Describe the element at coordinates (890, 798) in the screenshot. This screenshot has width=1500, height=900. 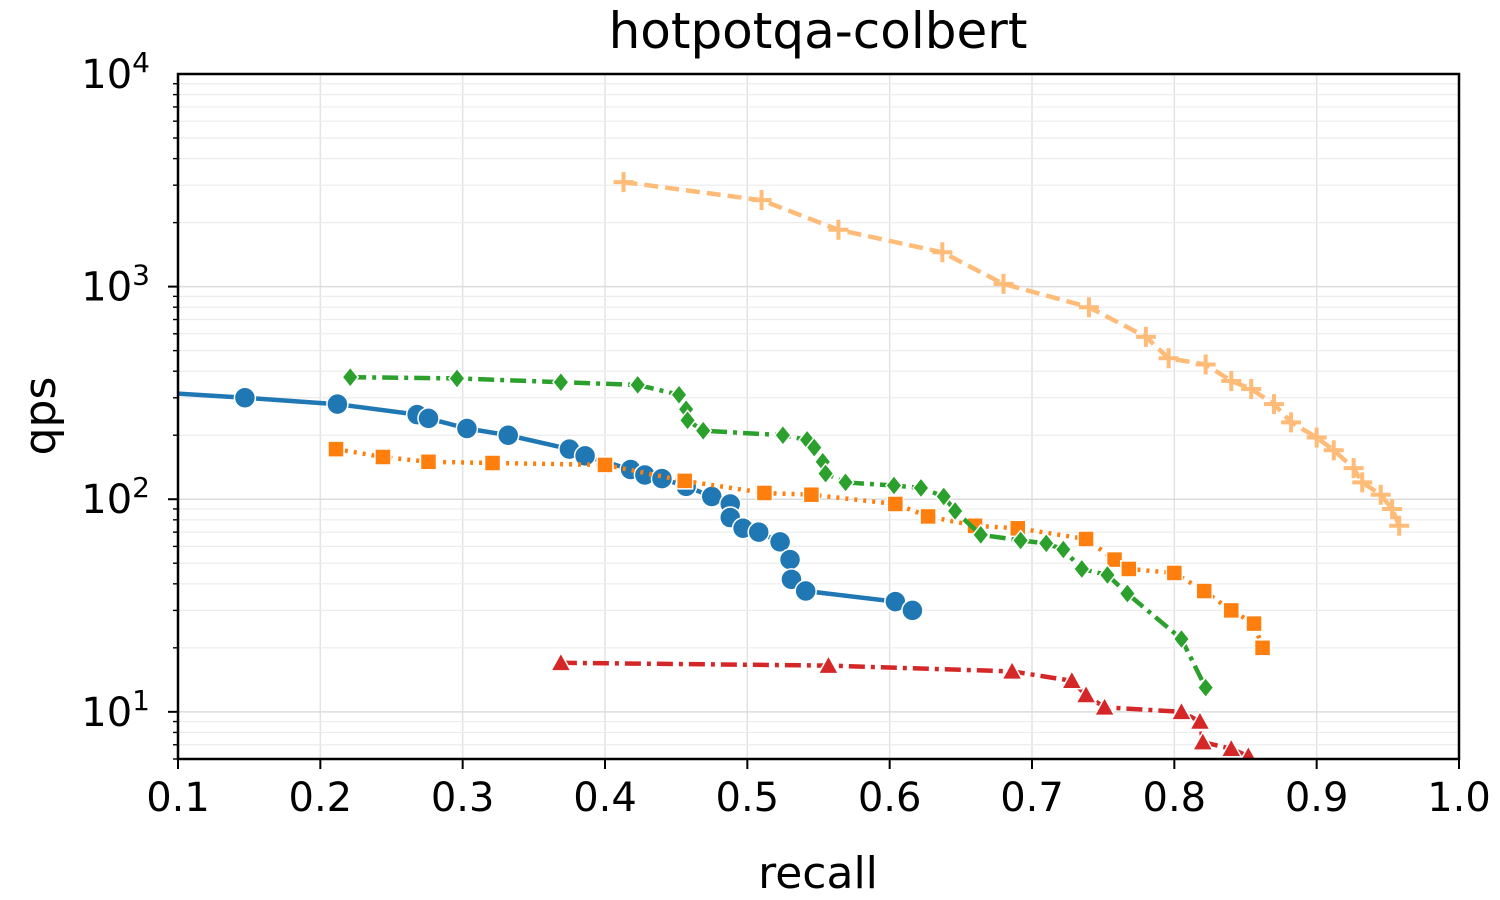
I see `x-tick-label: 0.6` at that location.